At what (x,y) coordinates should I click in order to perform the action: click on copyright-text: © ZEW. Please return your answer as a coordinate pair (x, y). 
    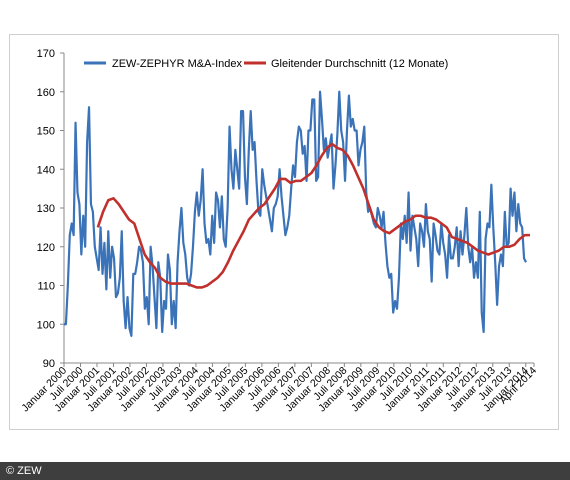
    Looking at the image, I should click on (24, 471).